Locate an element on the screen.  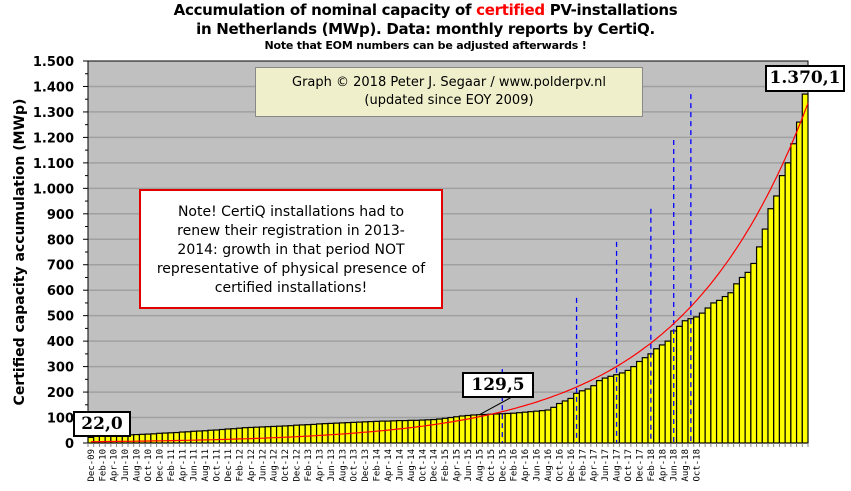
x-tick-label: Dec-15 is located at coordinates (503, 465).